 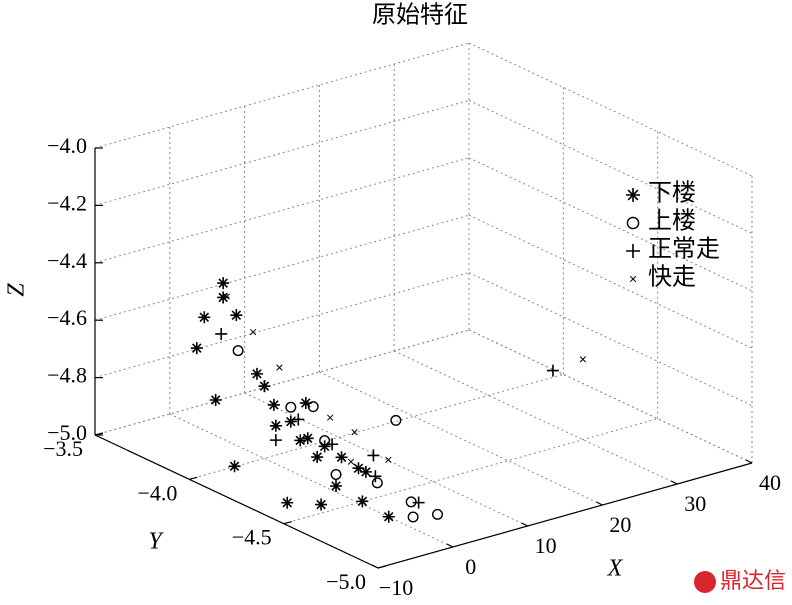 I want to click on chart-title: 原始特征, so click(x=420, y=15).